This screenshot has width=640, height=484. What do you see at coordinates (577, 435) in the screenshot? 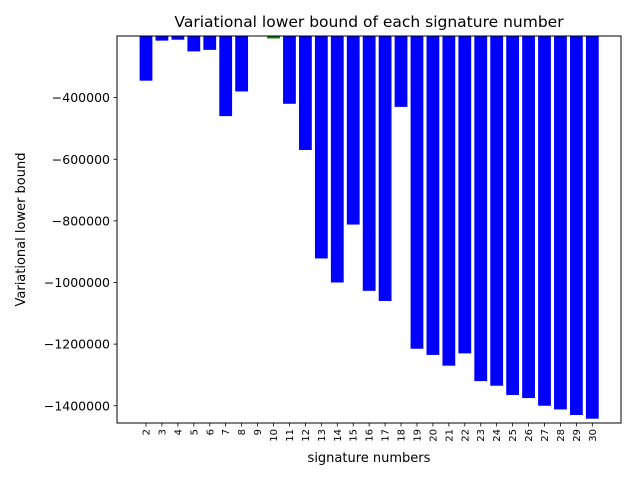
I see `x-tick-label: 29` at bounding box center [577, 435].